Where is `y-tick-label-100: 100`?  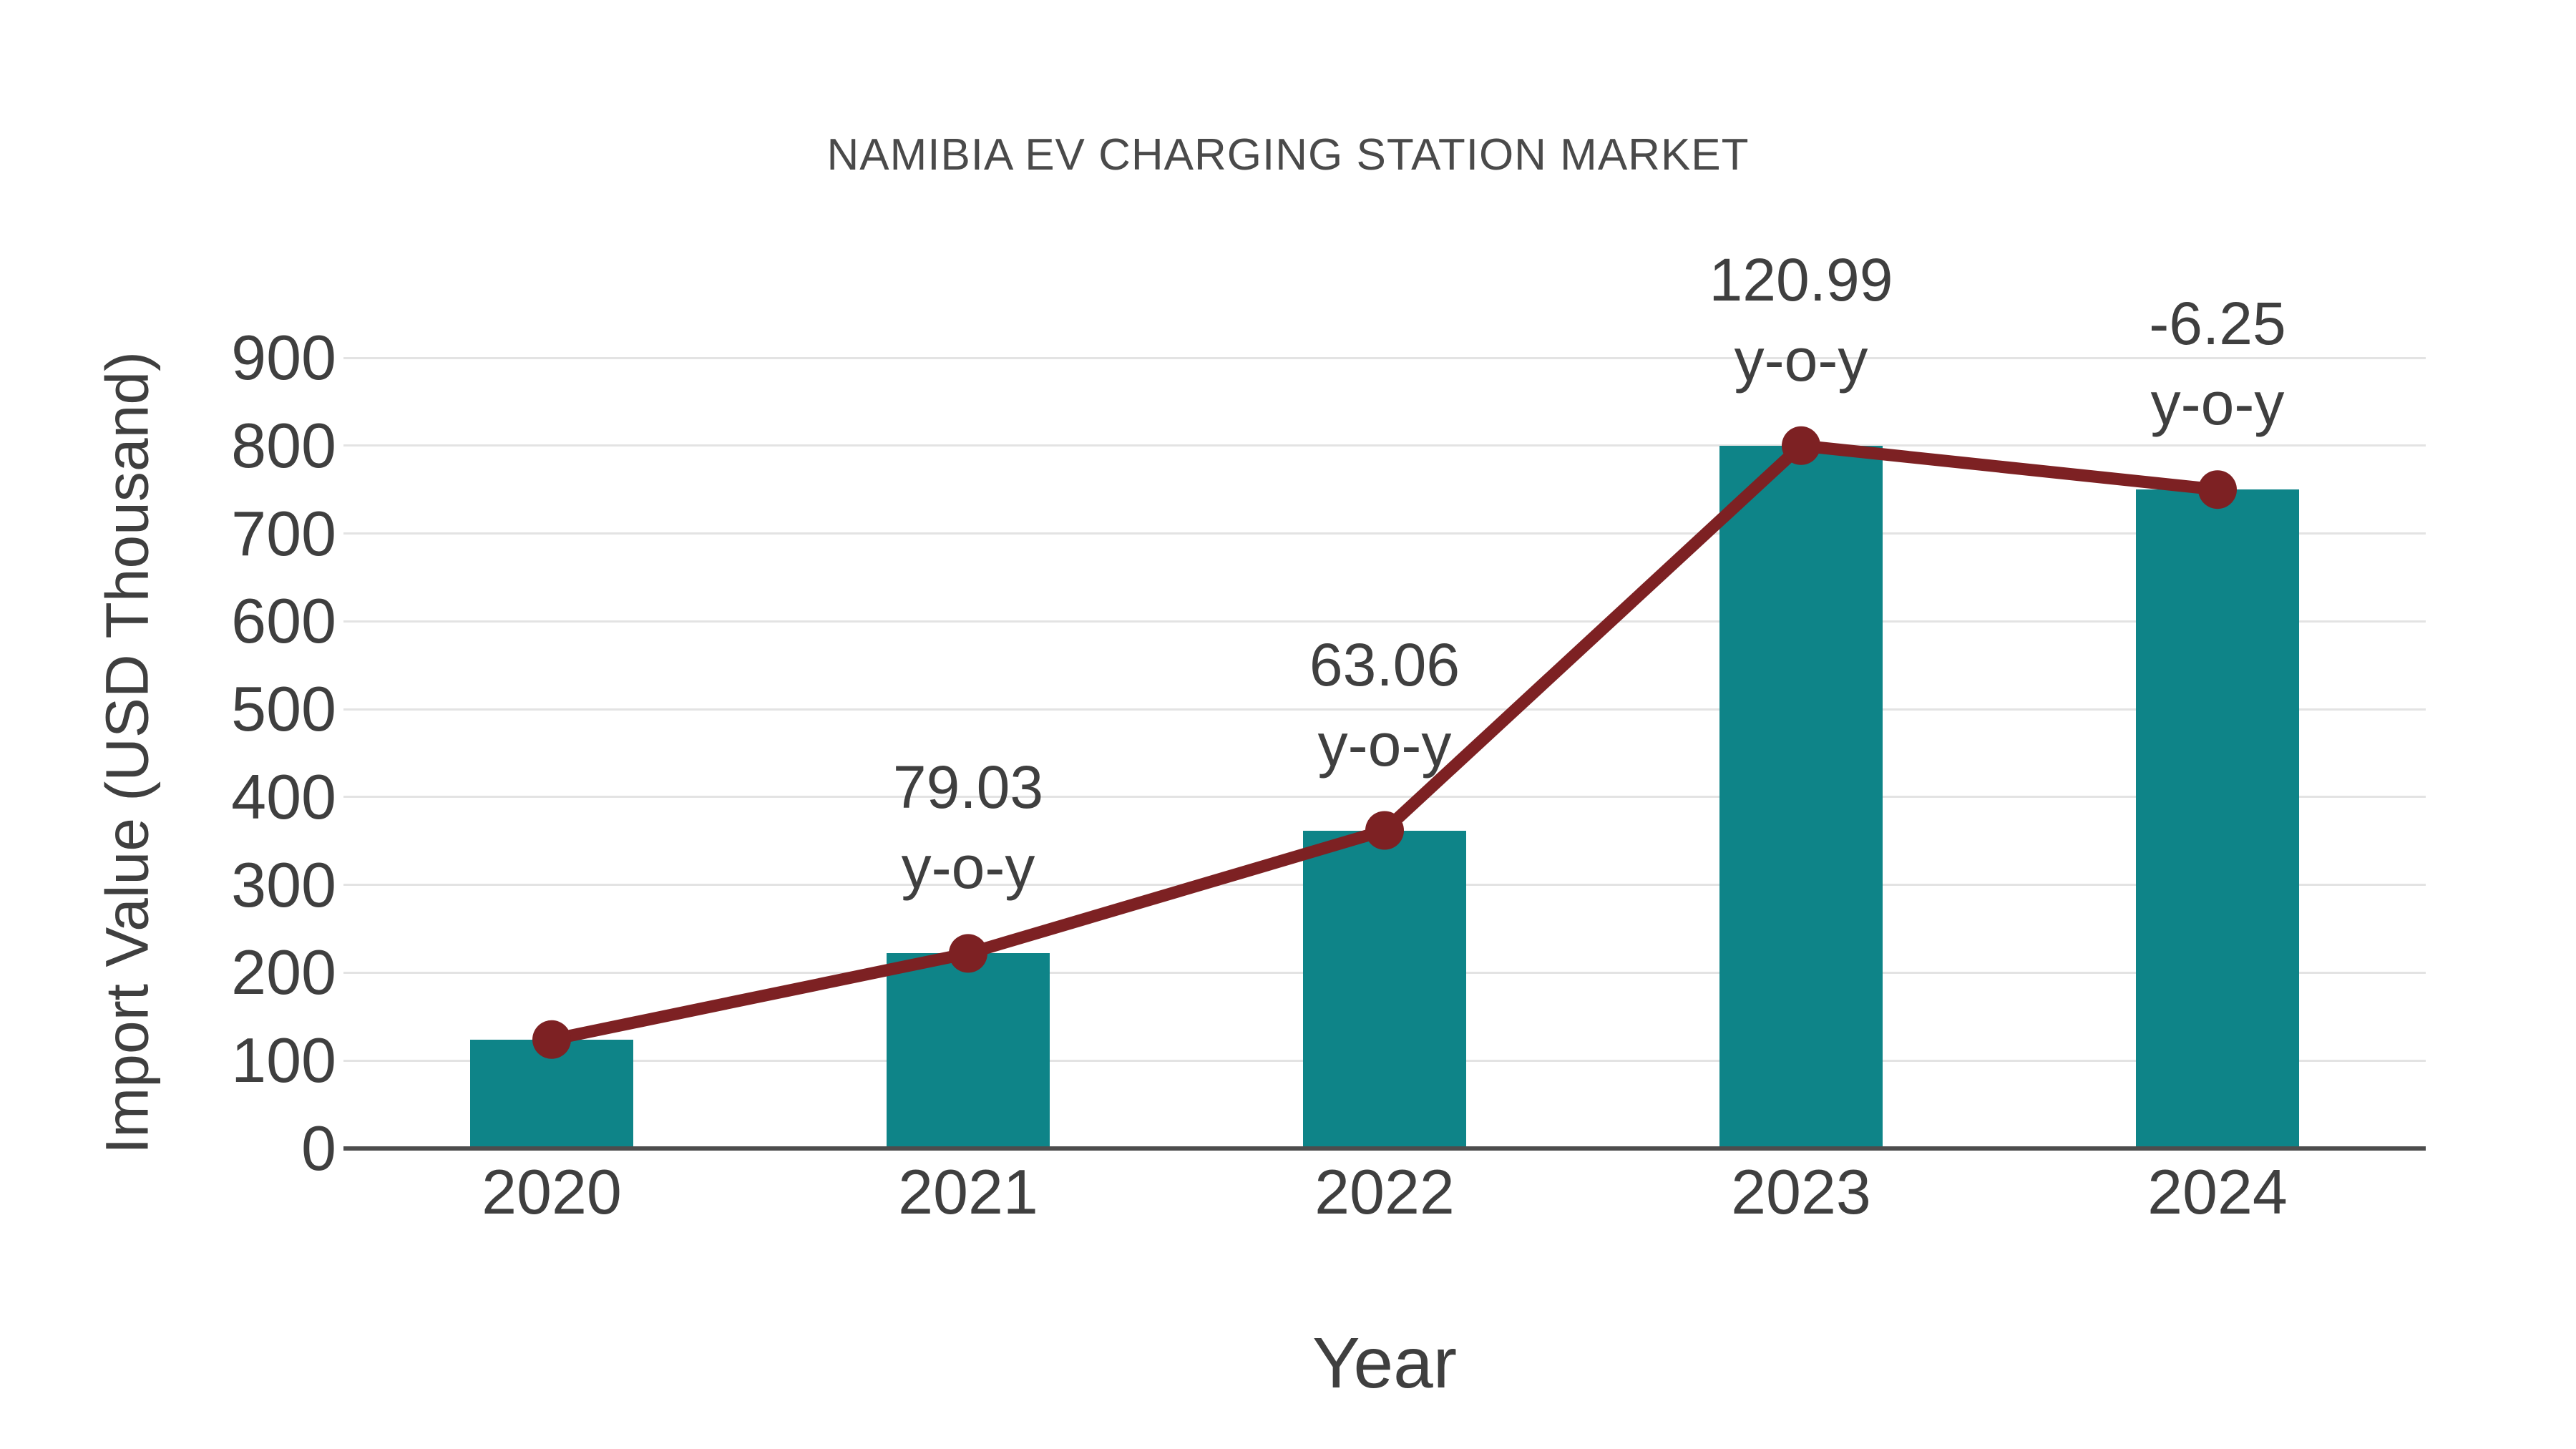
y-tick-label-100: 100 is located at coordinates (283, 1060).